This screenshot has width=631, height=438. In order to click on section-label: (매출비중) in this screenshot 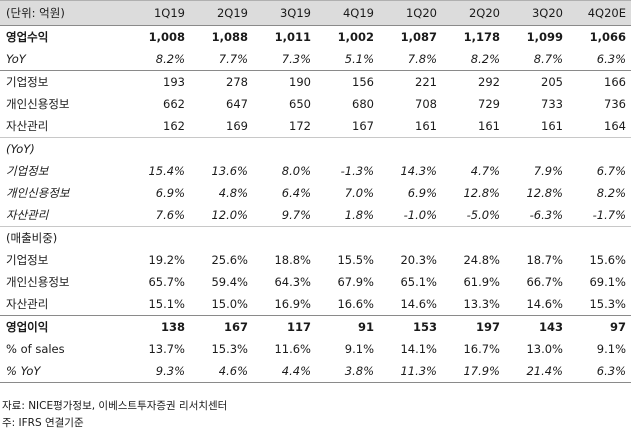, I will do `click(63, 237)`.